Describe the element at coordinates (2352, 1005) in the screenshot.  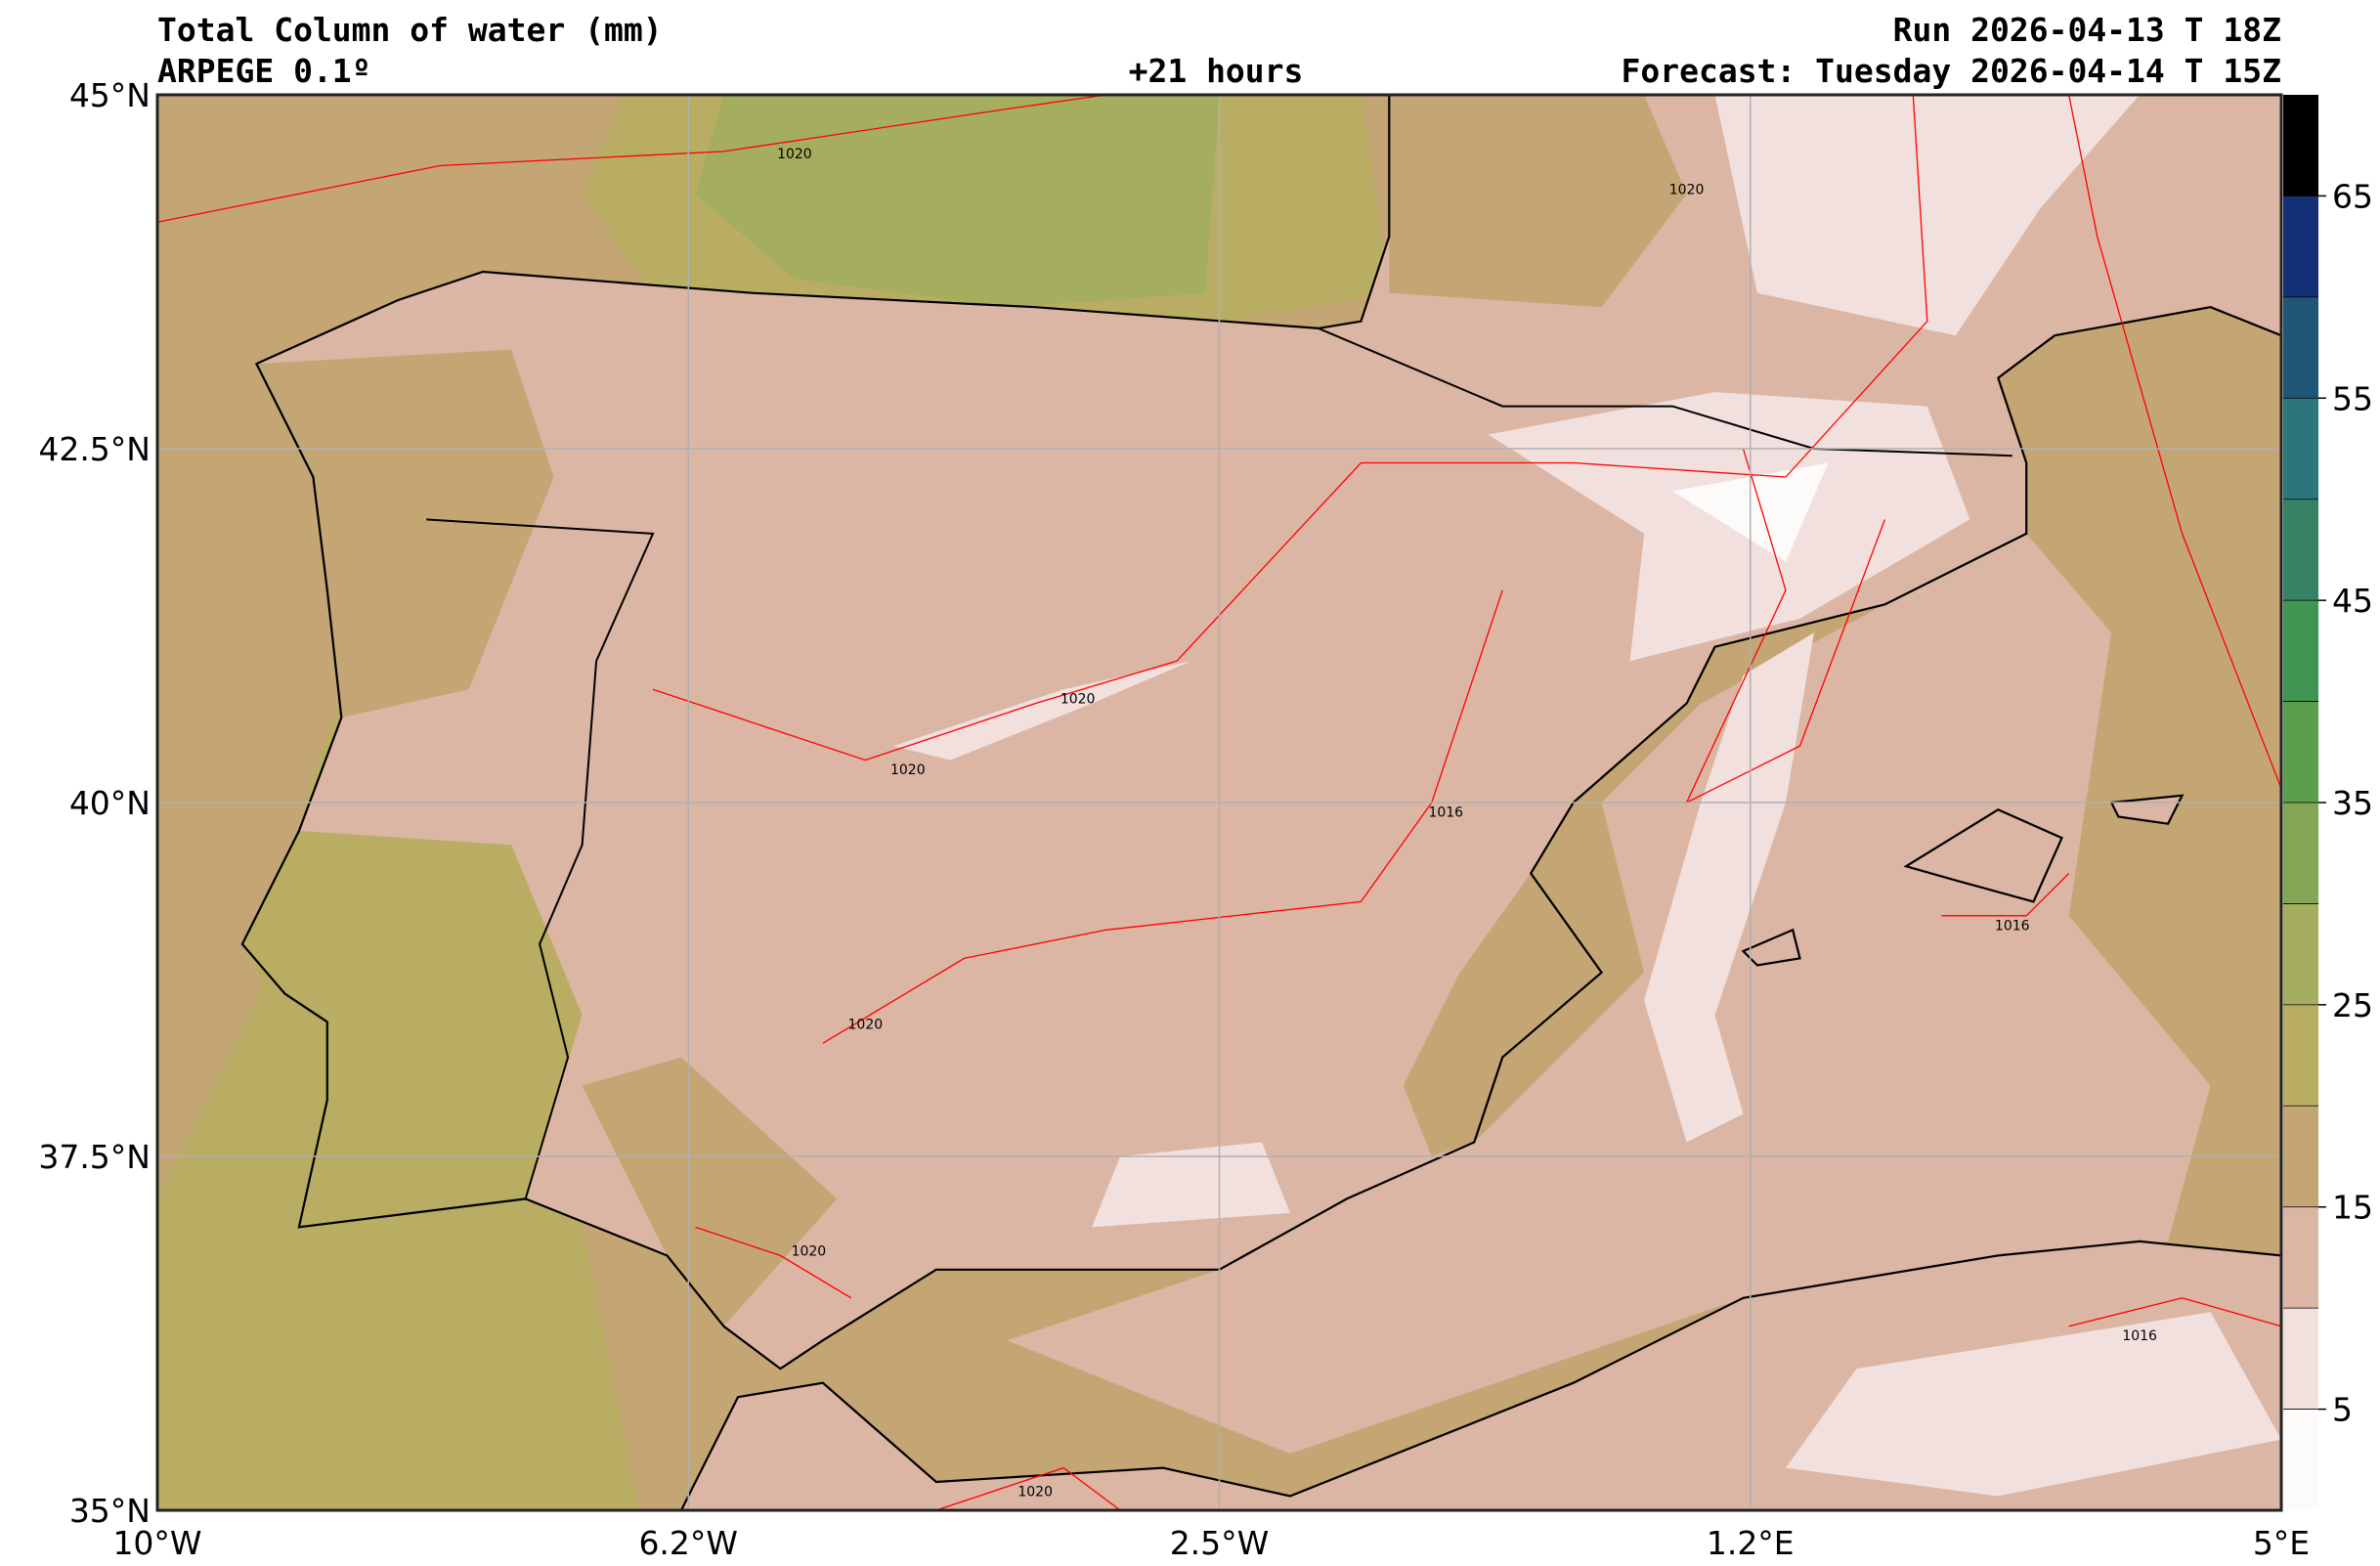
I see `colorbar-tick-label: 25` at that location.